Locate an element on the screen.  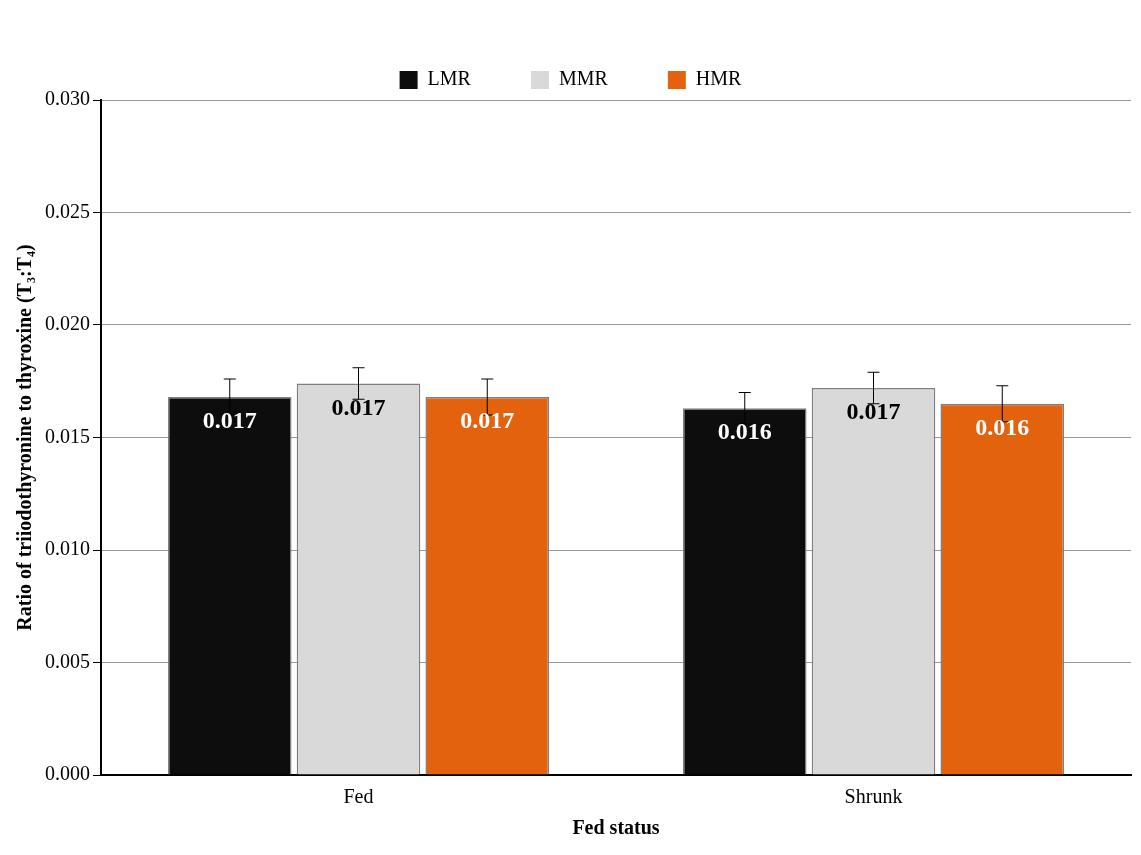
legend-label: HMR is located at coordinates (719, 78).